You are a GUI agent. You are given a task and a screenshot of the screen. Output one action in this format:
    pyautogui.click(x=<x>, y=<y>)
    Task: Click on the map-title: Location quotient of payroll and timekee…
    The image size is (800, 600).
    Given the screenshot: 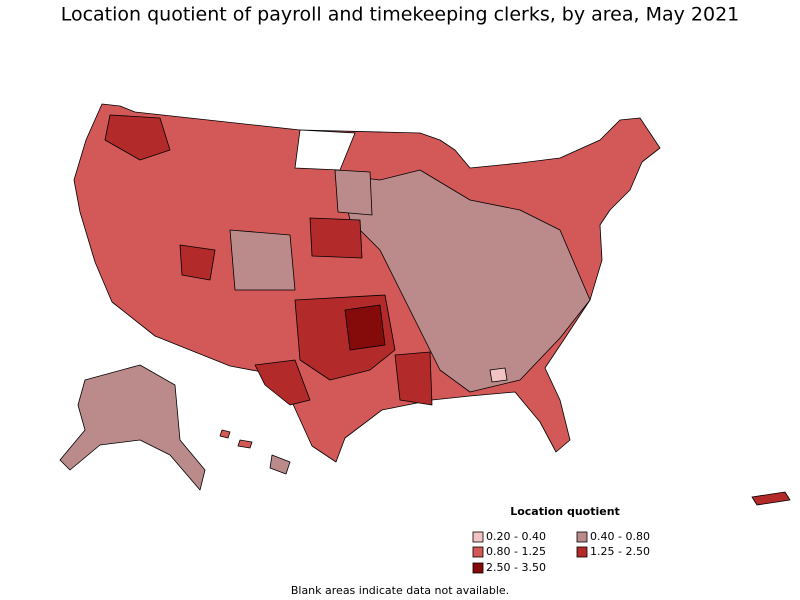 What is the action you would take?
    pyautogui.click(x=400, y=15)
    